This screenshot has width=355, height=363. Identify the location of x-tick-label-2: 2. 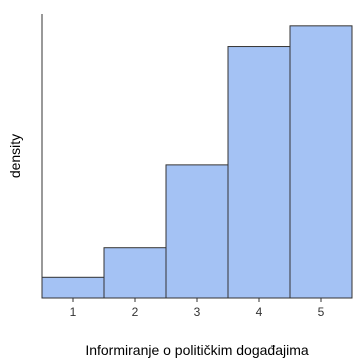
(135, 312).